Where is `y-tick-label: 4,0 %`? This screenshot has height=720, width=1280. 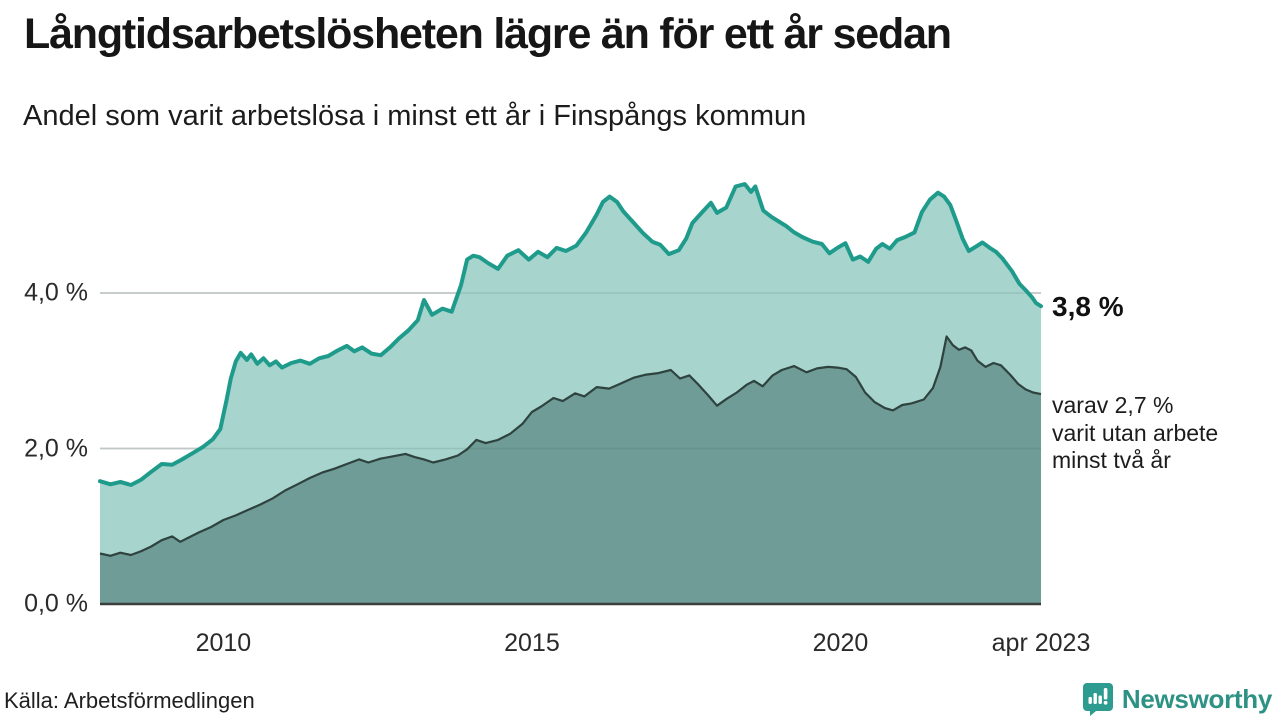 y-tick-label: 4,0 % is located at coordinates (56, 292).